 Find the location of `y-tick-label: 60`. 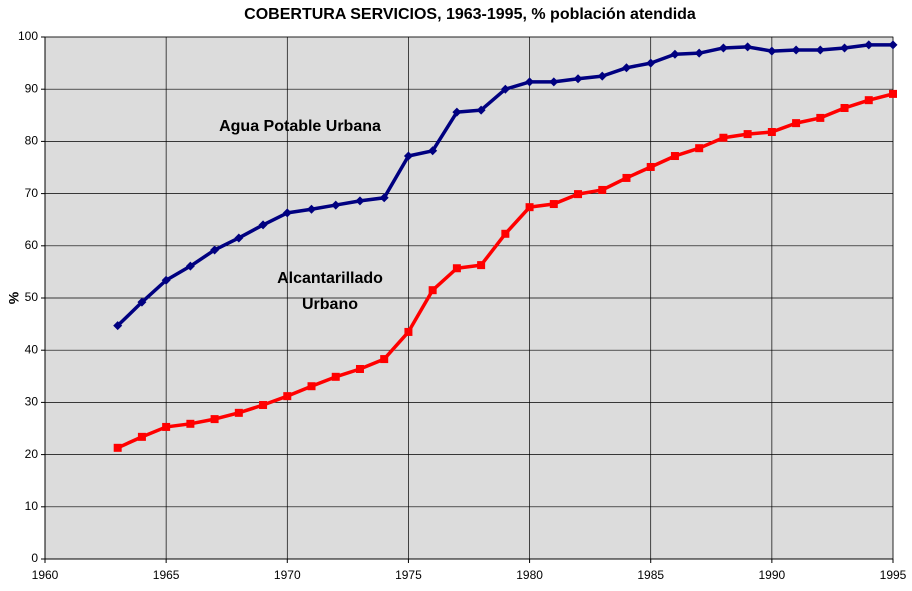

y-tick-label: 60 is located at coordinates (32, 245).